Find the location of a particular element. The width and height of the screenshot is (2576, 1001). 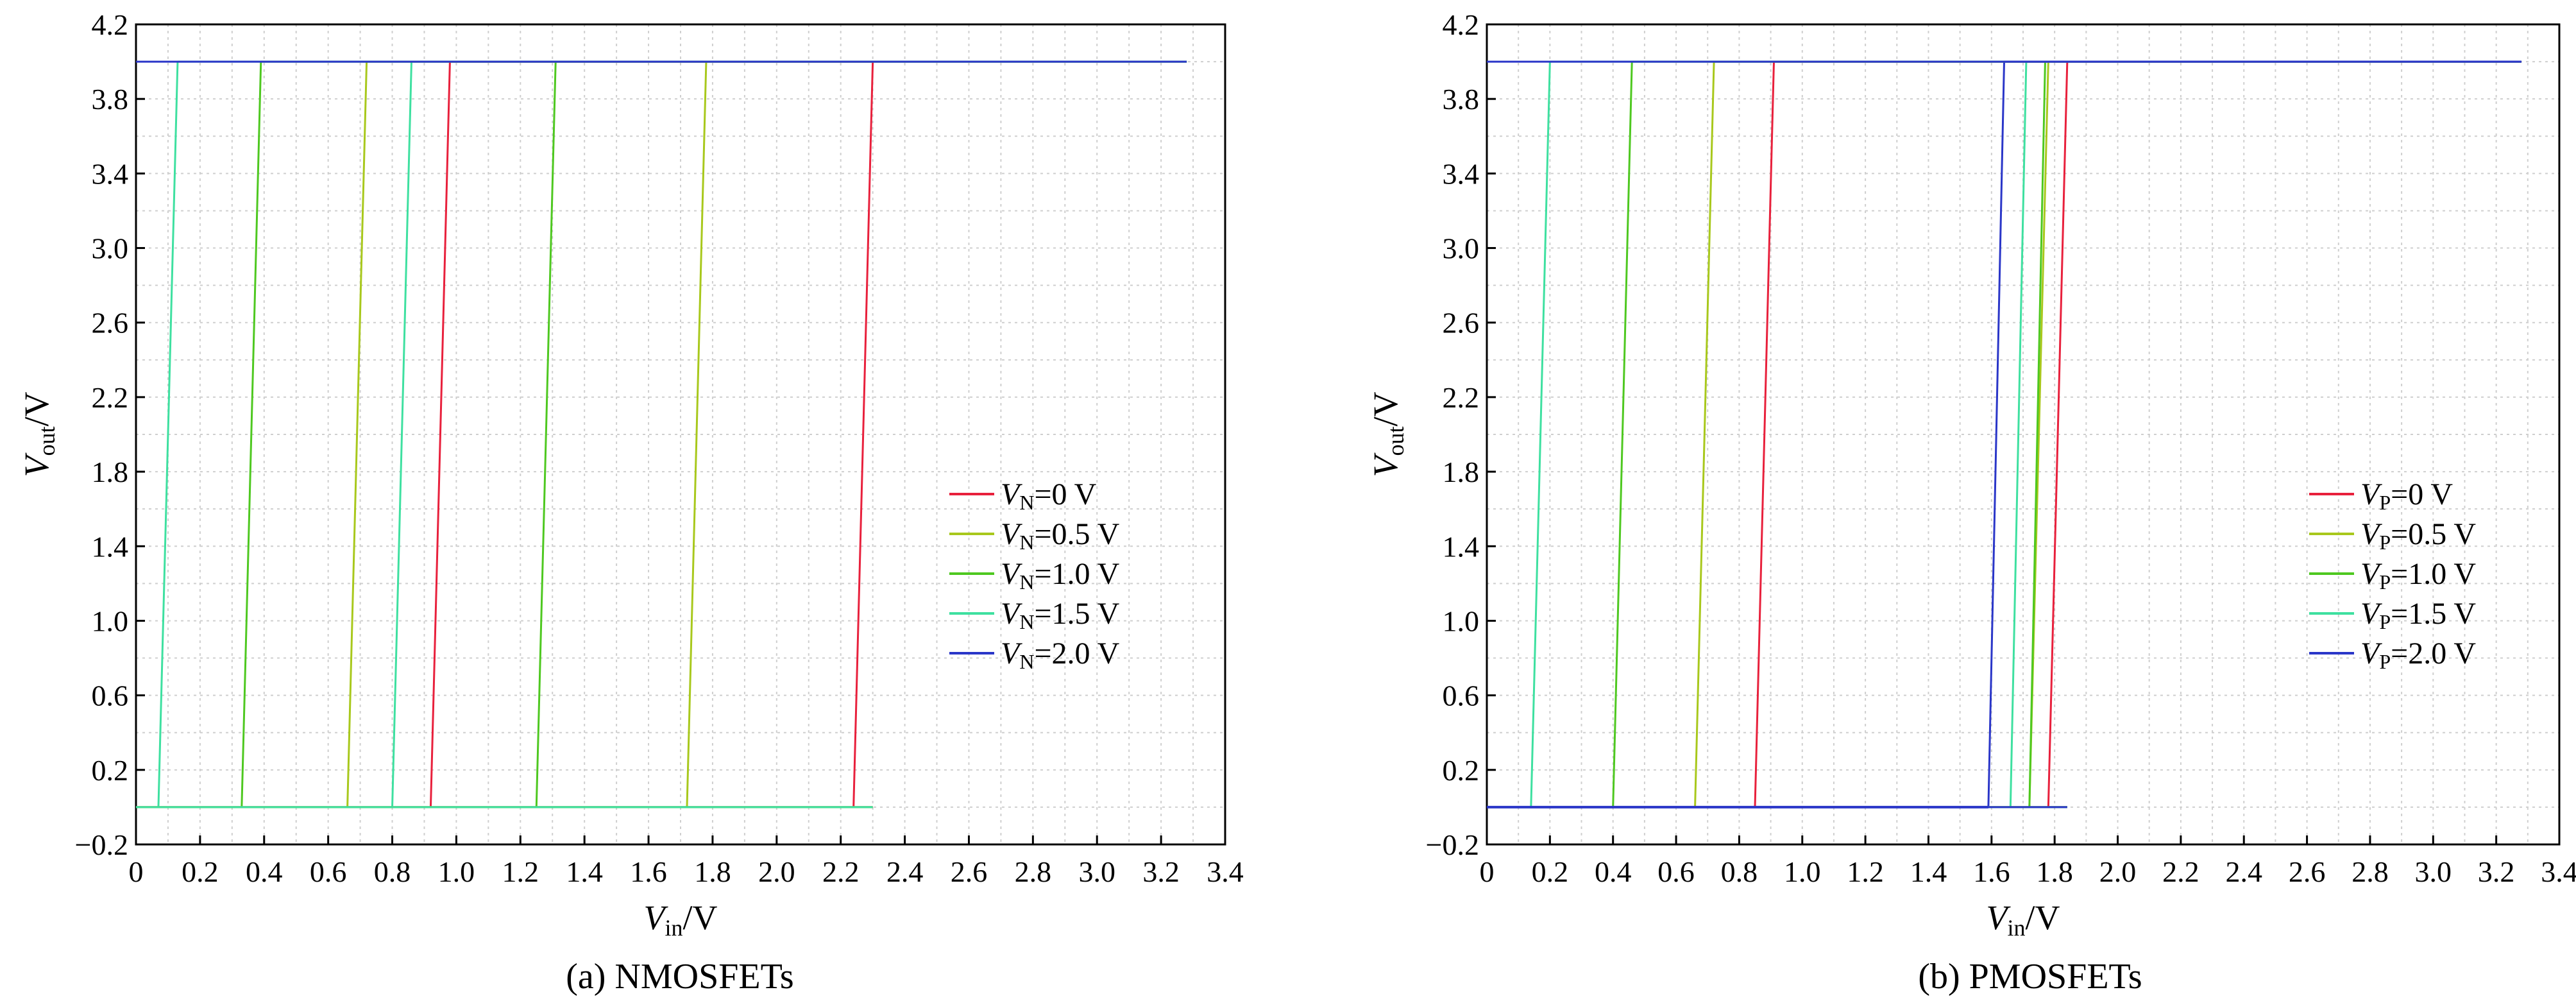

legend-entry: VP=0 V is located at coordinates (2406, 496).